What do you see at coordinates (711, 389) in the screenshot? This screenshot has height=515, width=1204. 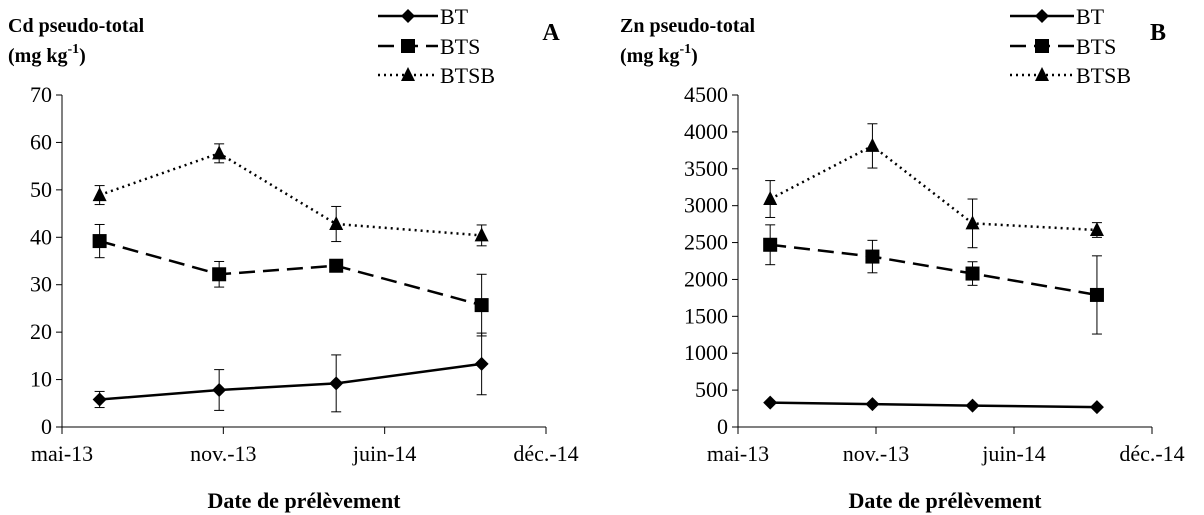 I see `y-tick-label: 500` at bounding box center [711, 389].